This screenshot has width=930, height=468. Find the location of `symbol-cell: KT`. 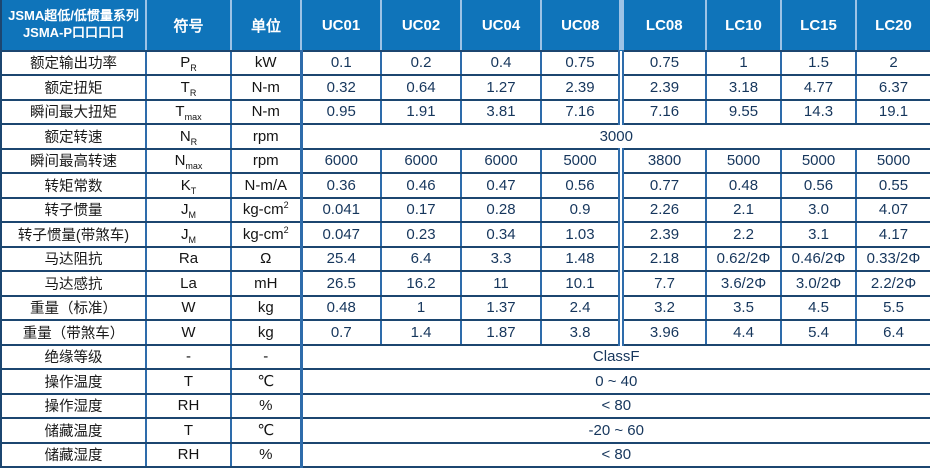

symbol-cell: KT is located at coordinates (189, 186).